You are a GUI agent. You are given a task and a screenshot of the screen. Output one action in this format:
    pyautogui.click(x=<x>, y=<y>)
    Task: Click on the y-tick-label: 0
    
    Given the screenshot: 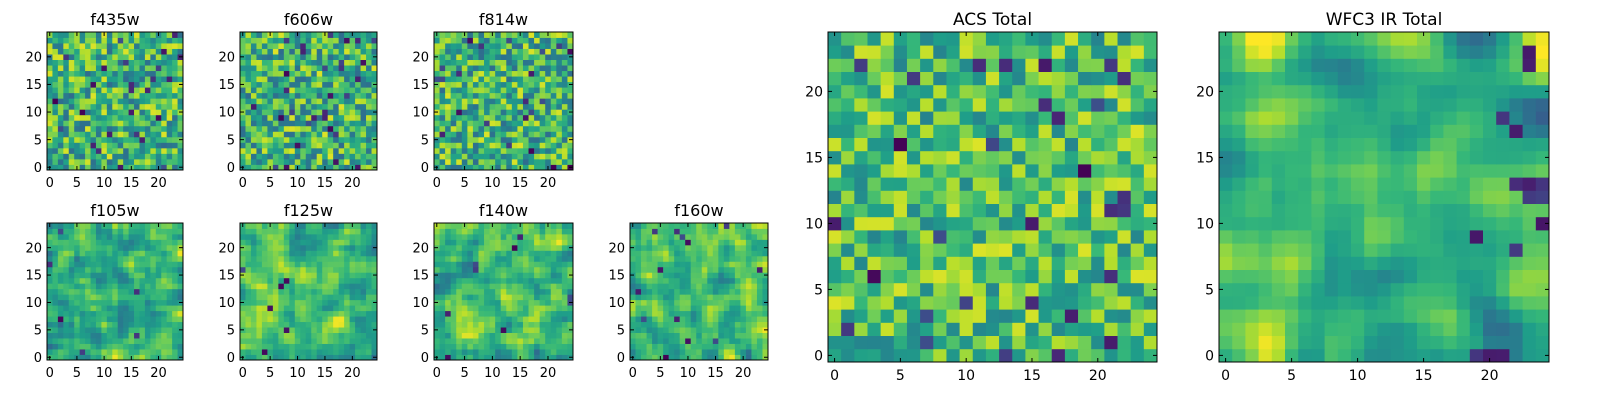 What is the action you would take?
    pyautogui.click(x=231, y=358)
    